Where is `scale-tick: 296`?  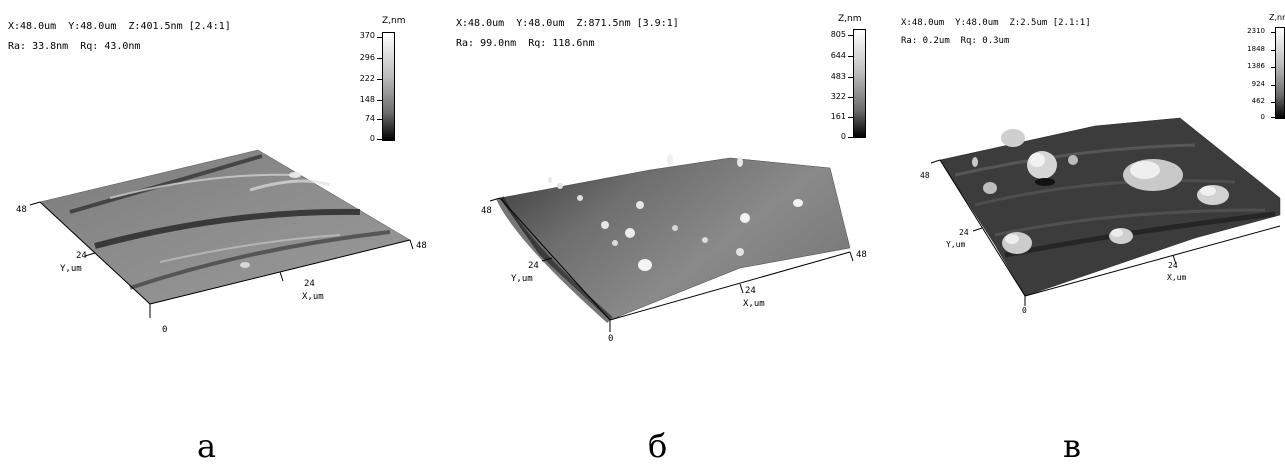 scale-tick: 296 is located at coordinates (367, 57).